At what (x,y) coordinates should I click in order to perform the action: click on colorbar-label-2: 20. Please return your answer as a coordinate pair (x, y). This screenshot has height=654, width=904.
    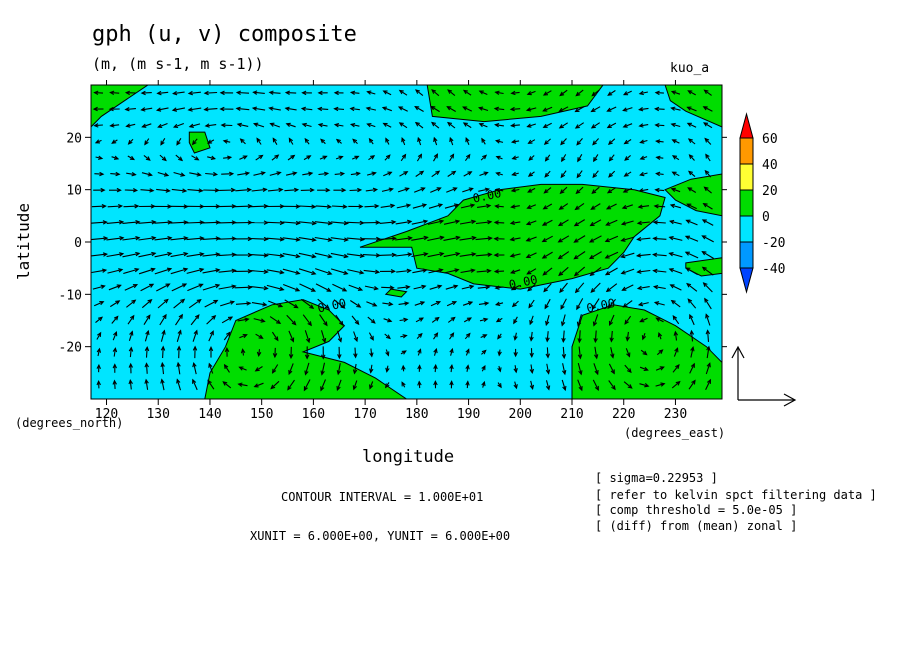
    Looking at the image, I should click on (770, 191).